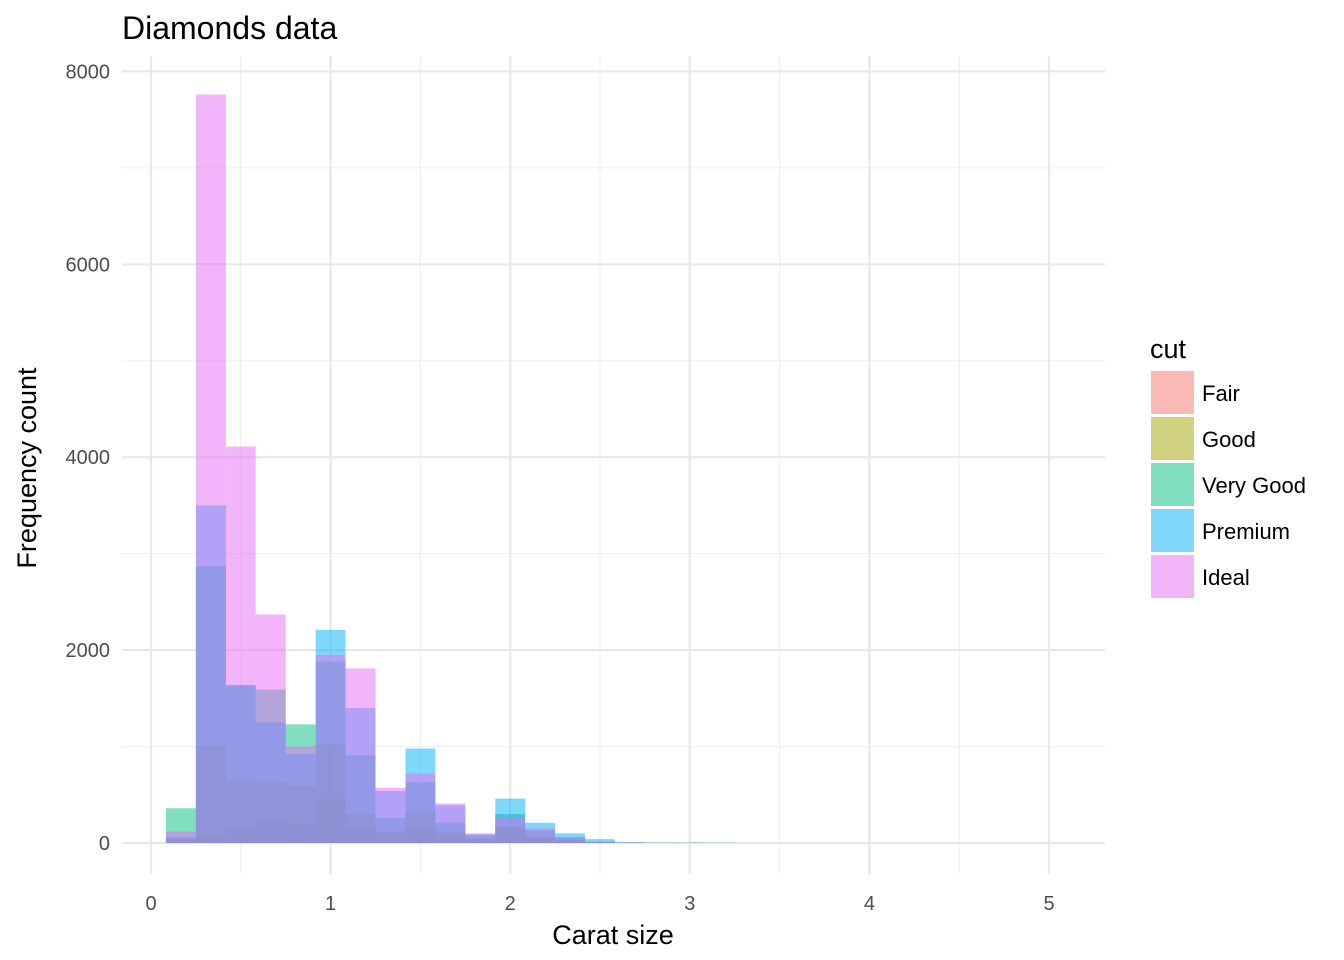 The width and height of the screenshot is (1344, 960). I want to click on y-tick-label: 4000, so click(88, 458).